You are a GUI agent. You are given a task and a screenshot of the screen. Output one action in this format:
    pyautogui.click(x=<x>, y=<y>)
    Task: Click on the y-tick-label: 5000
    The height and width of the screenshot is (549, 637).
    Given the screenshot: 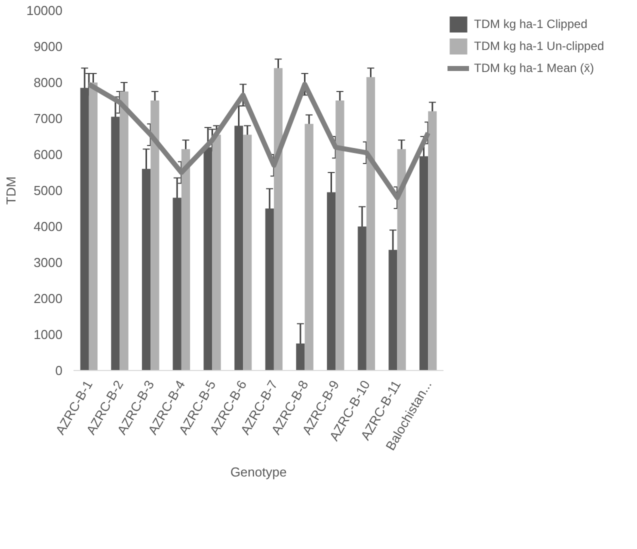 What is the action you would take?
    pyautogui.click(x=48, y=190)
    